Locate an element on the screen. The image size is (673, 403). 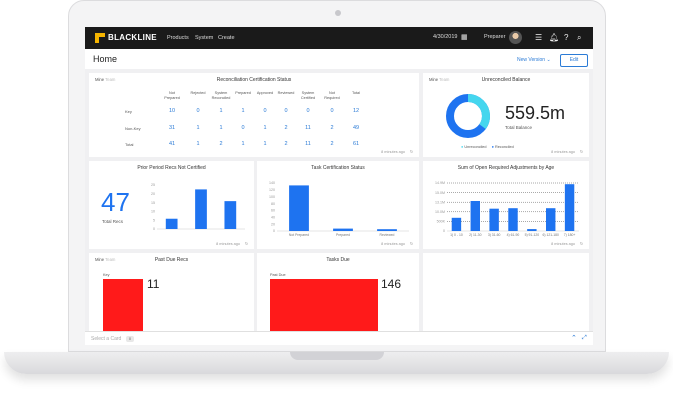
role-label: Preparer is located at coordinates (495, 37).